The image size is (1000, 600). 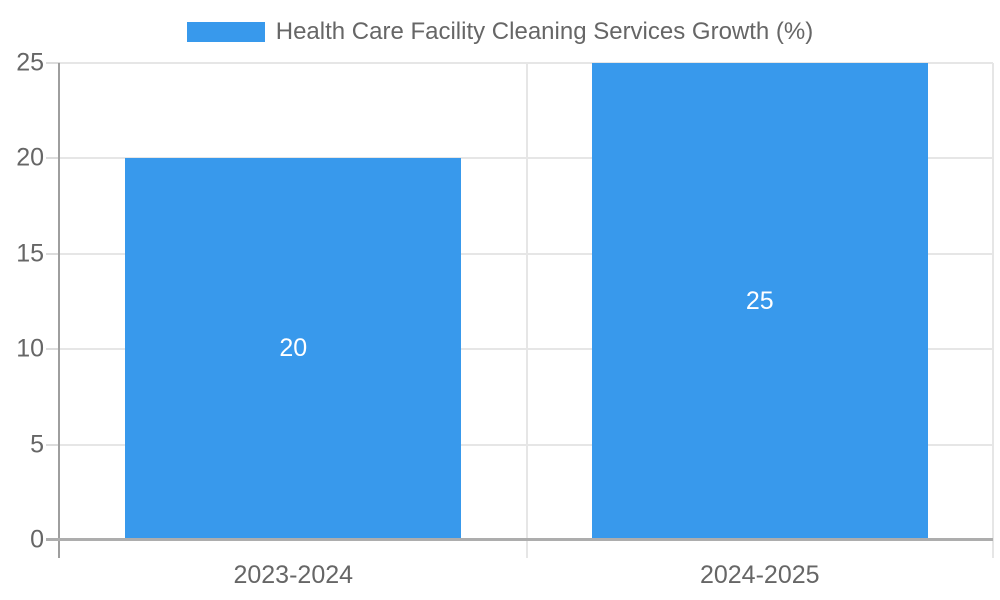 What do you see at coordinates (759, 575) in the screenshot?
I see `x-category-label-2024-2025: 2024-2025` at bounding box center [759, 575].